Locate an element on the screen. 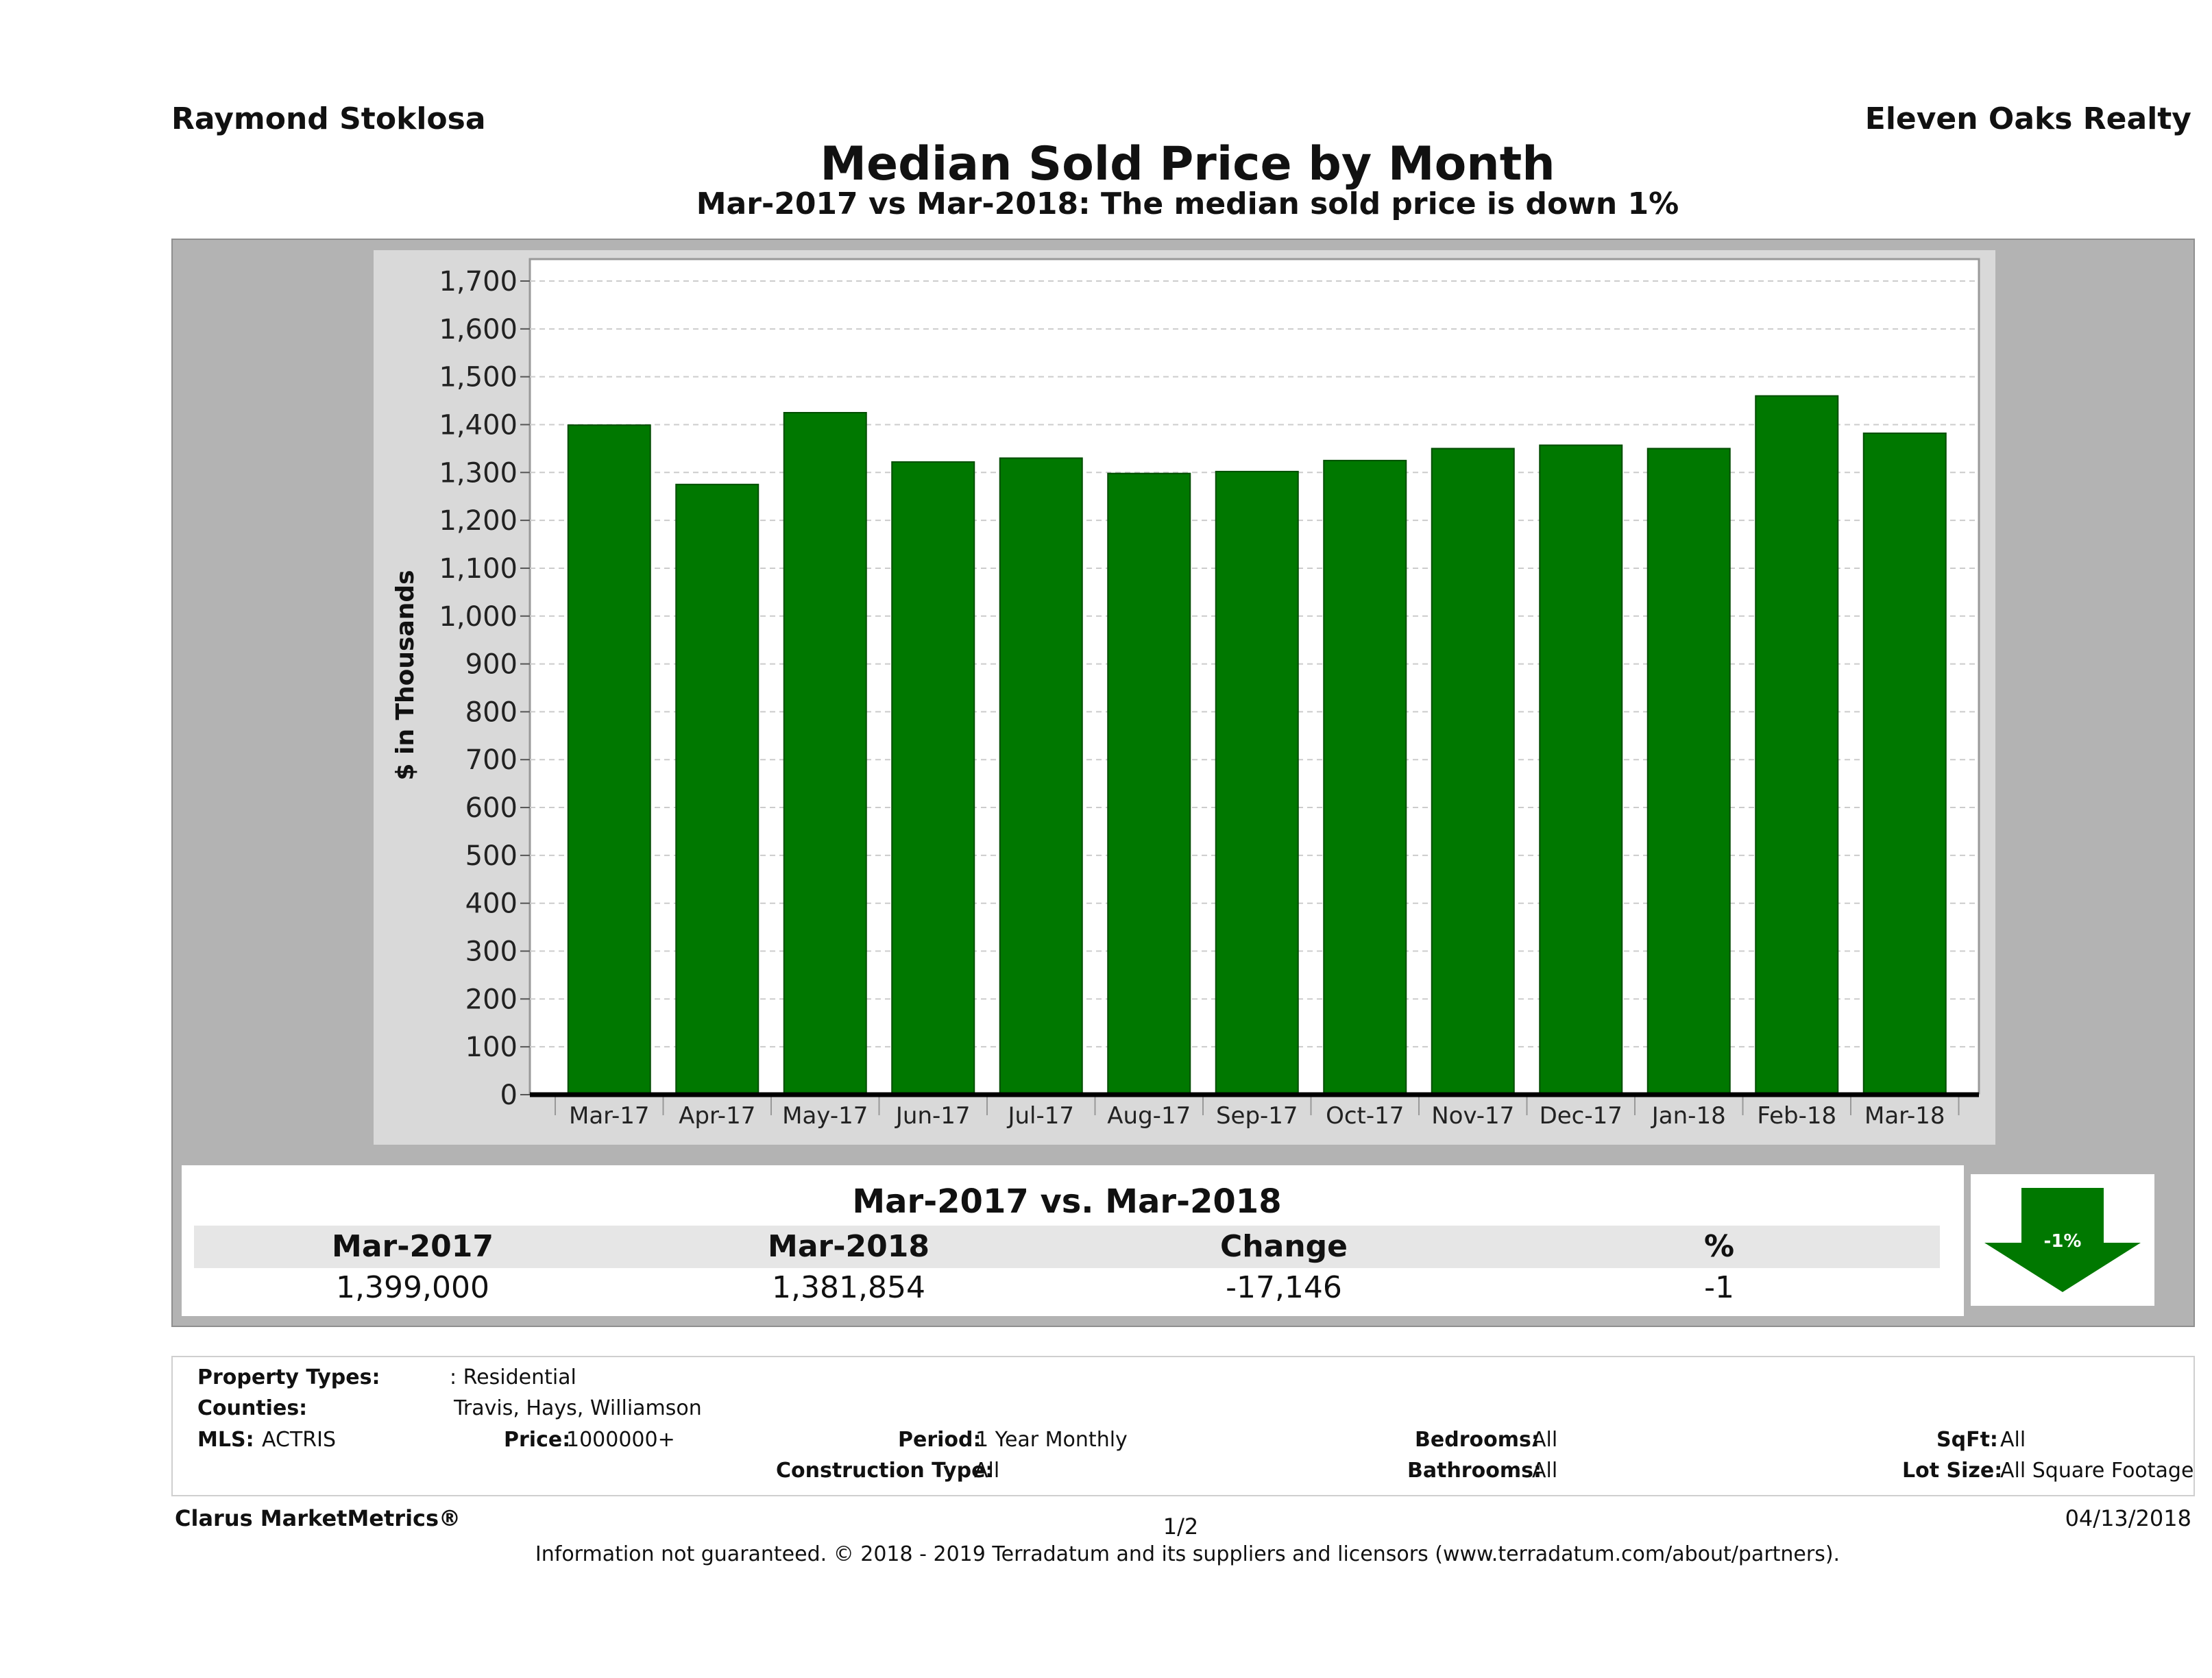  x-tick-label: Aug-17 is located at coordinates (1149, 1116).